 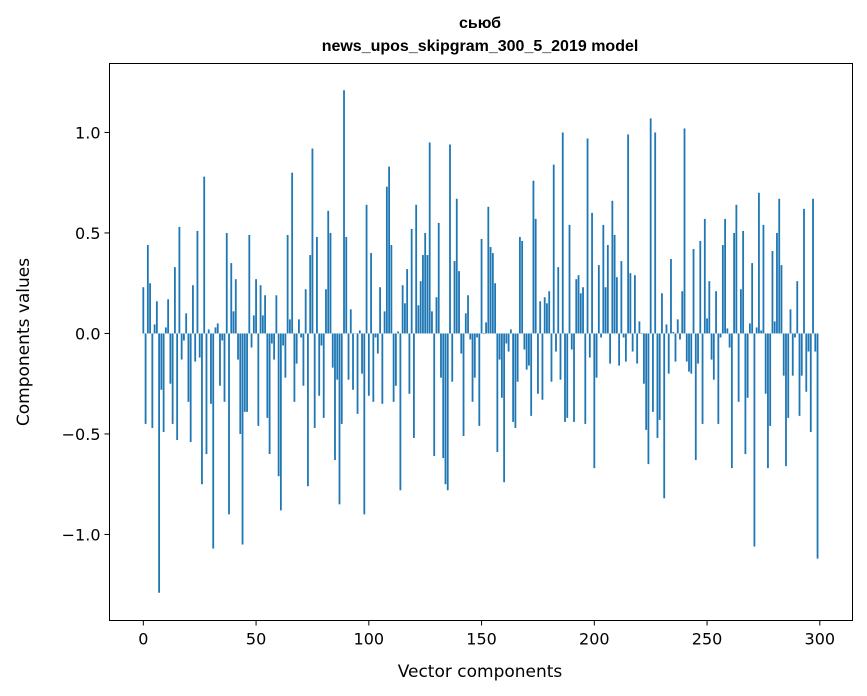 What do you see at coordinates (86, 333) in the screenshot?
I see `y-axis-ticks: −1.0 −0.5 0.0 0.5 1.0` at bounding box center [86, 333].